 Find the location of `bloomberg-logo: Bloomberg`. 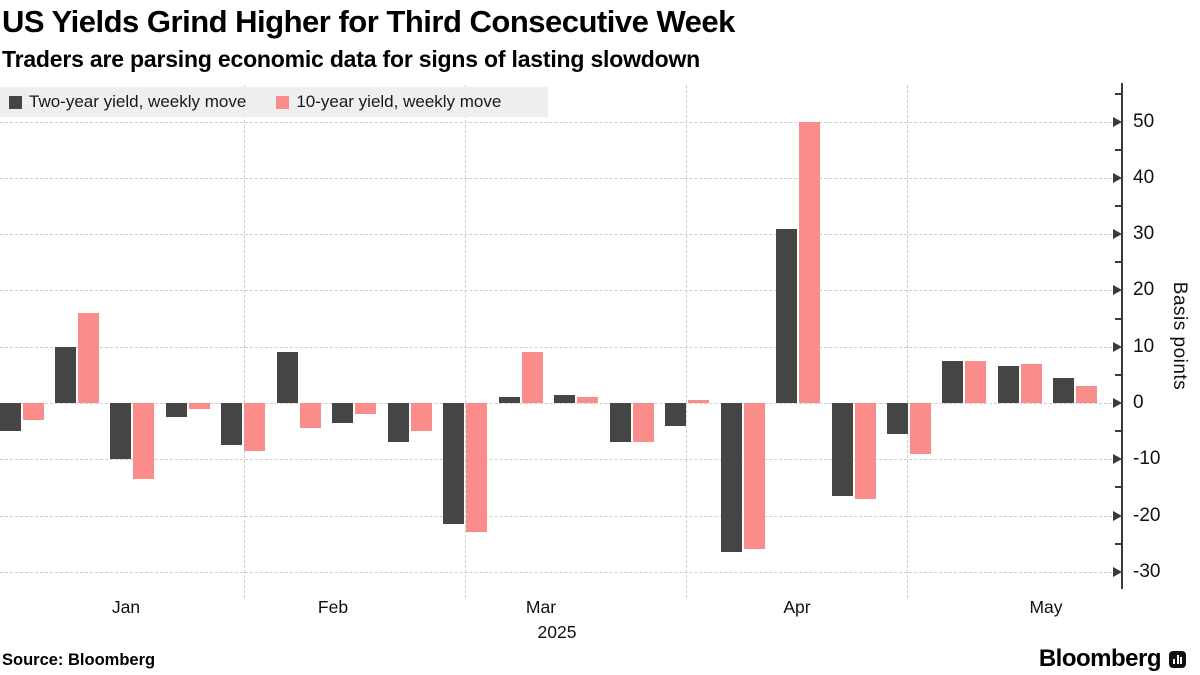

bloomberg-logo: Bloomberg is located at coordinates (1112, 659).